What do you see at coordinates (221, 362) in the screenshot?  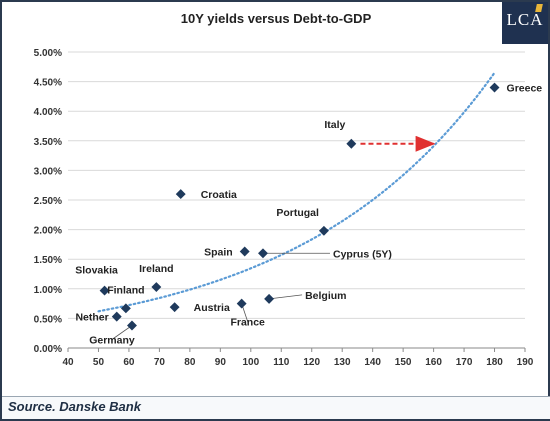 I see `x-tick-label: 90` at bounding box center [221, 362].